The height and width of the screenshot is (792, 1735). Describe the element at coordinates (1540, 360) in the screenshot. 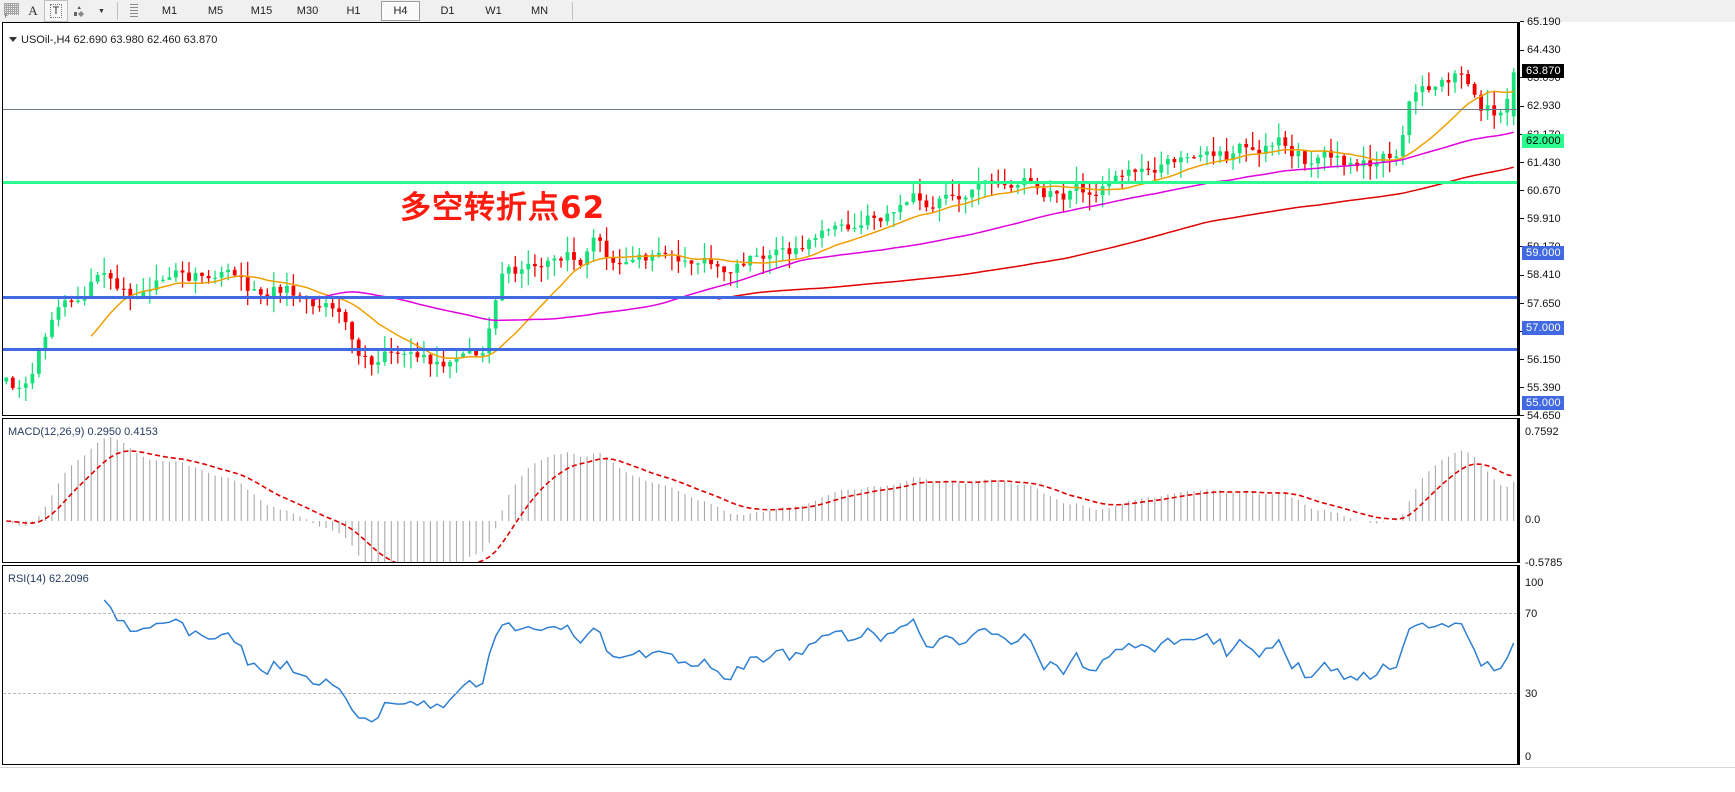

I see `price-tick: 56.150` at that location.